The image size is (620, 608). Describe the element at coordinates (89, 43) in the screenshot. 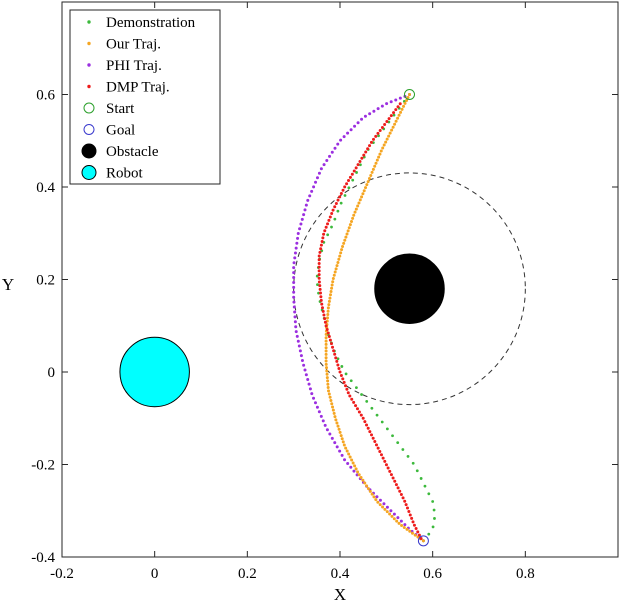

I see `legend-marker-our-traj` at that location.